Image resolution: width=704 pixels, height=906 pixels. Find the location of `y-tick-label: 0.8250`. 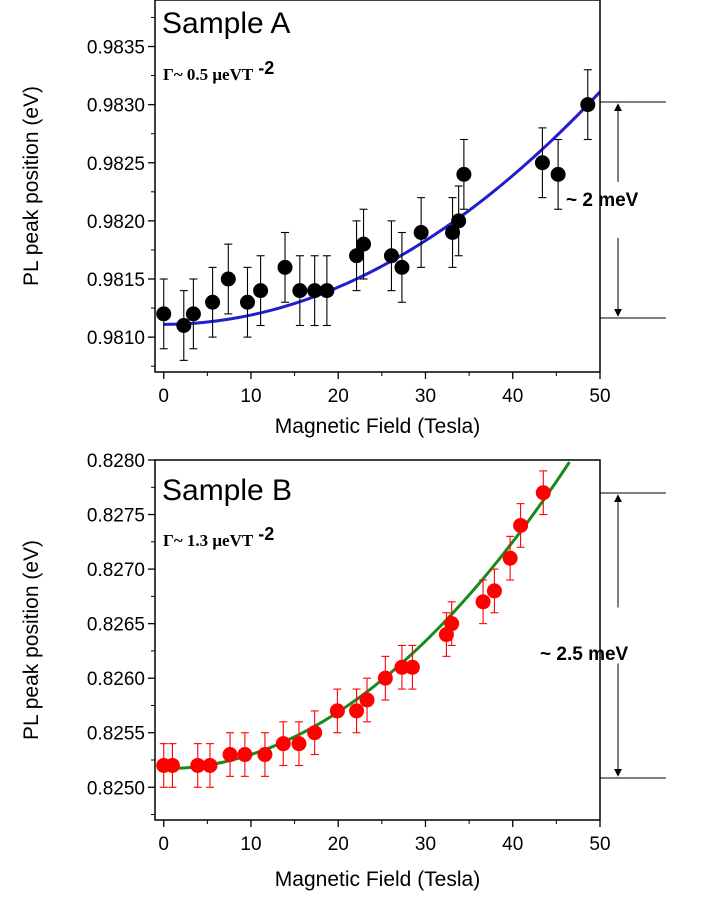

y-tick-label: 0.8250 is located at coordinates (116, 788).